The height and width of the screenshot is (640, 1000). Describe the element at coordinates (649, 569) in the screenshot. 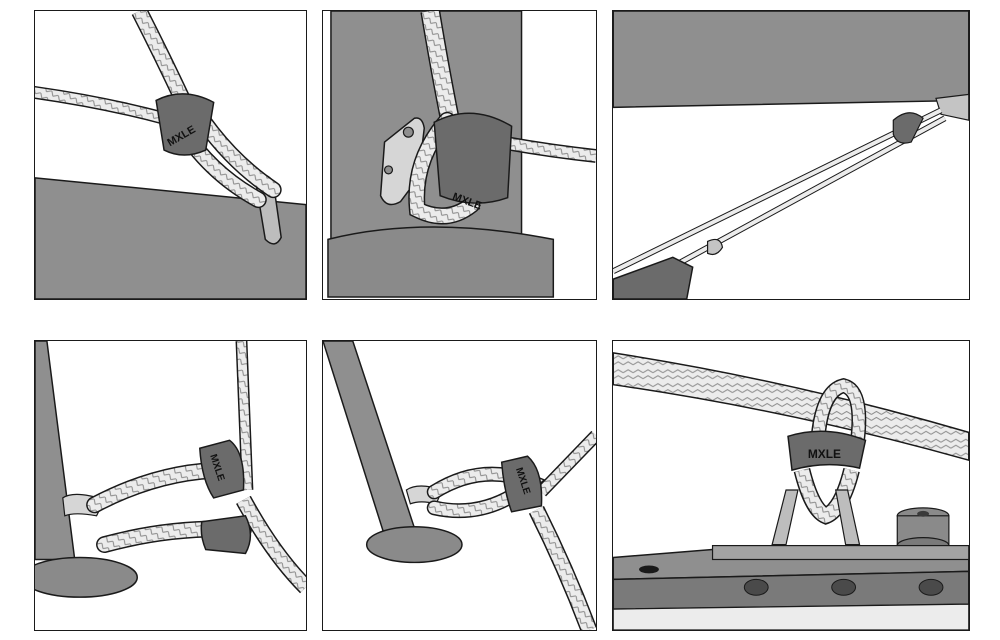

I see `track-hole` at that location.